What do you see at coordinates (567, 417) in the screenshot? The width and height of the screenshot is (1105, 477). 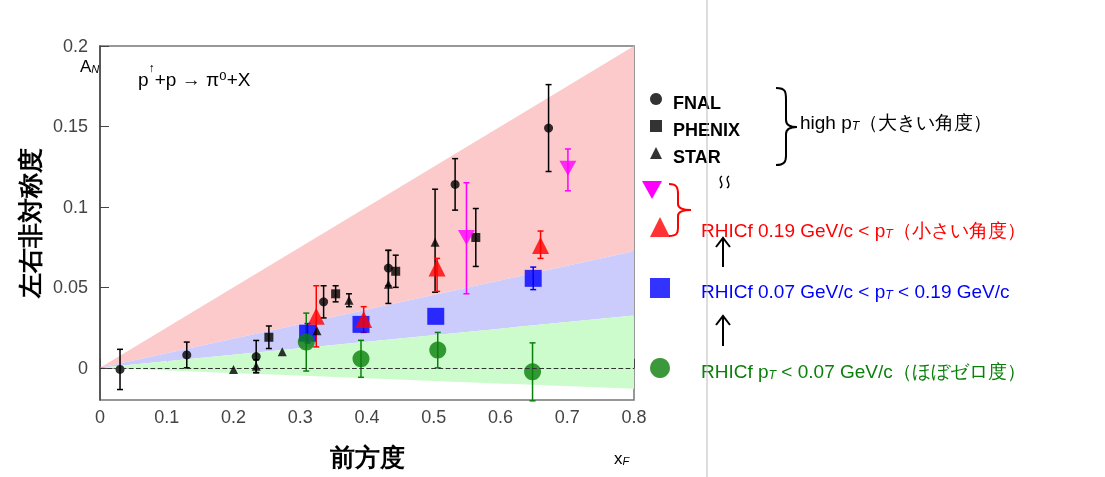 I see `x-tick-label: 0.7` at bounding box center [567, 417].